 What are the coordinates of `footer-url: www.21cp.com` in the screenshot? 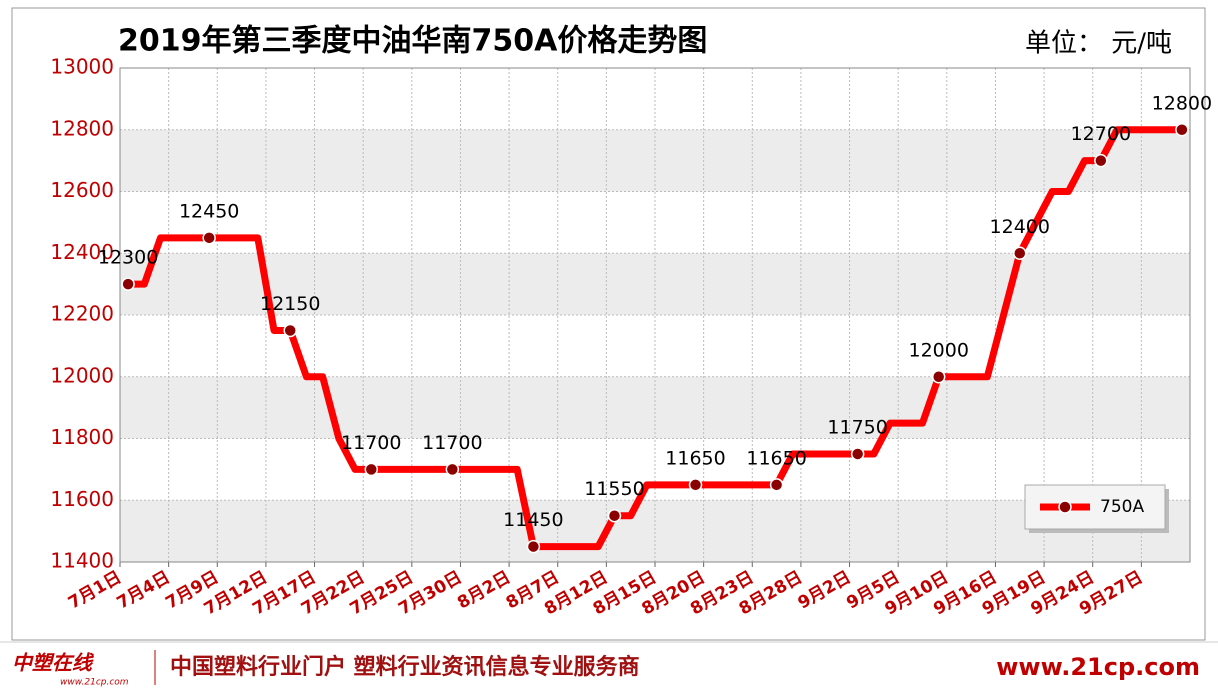 It's located at (1098, 667).